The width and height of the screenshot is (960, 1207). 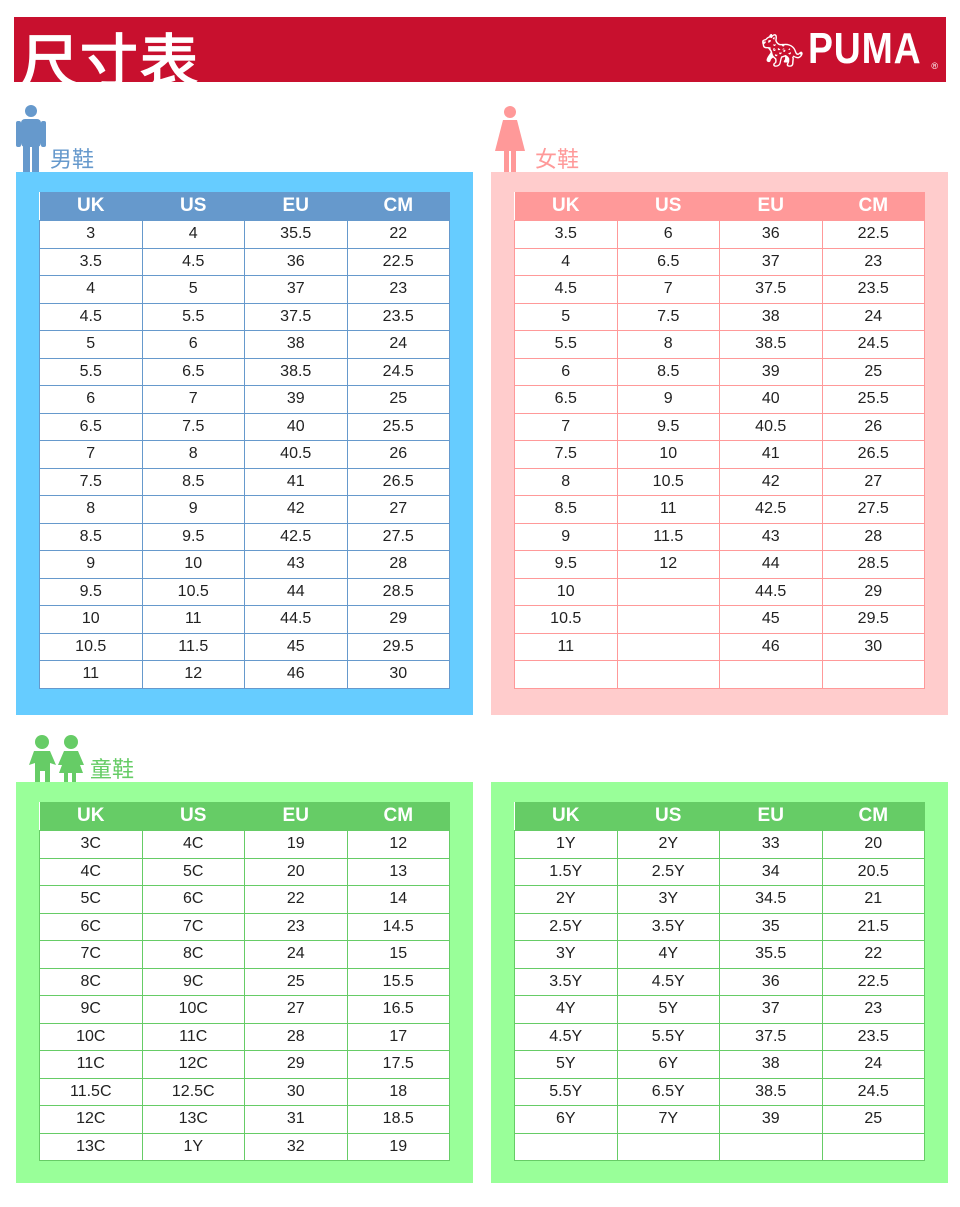 I want to click on size-cell-eu: 22, so click(x=296, y=899).